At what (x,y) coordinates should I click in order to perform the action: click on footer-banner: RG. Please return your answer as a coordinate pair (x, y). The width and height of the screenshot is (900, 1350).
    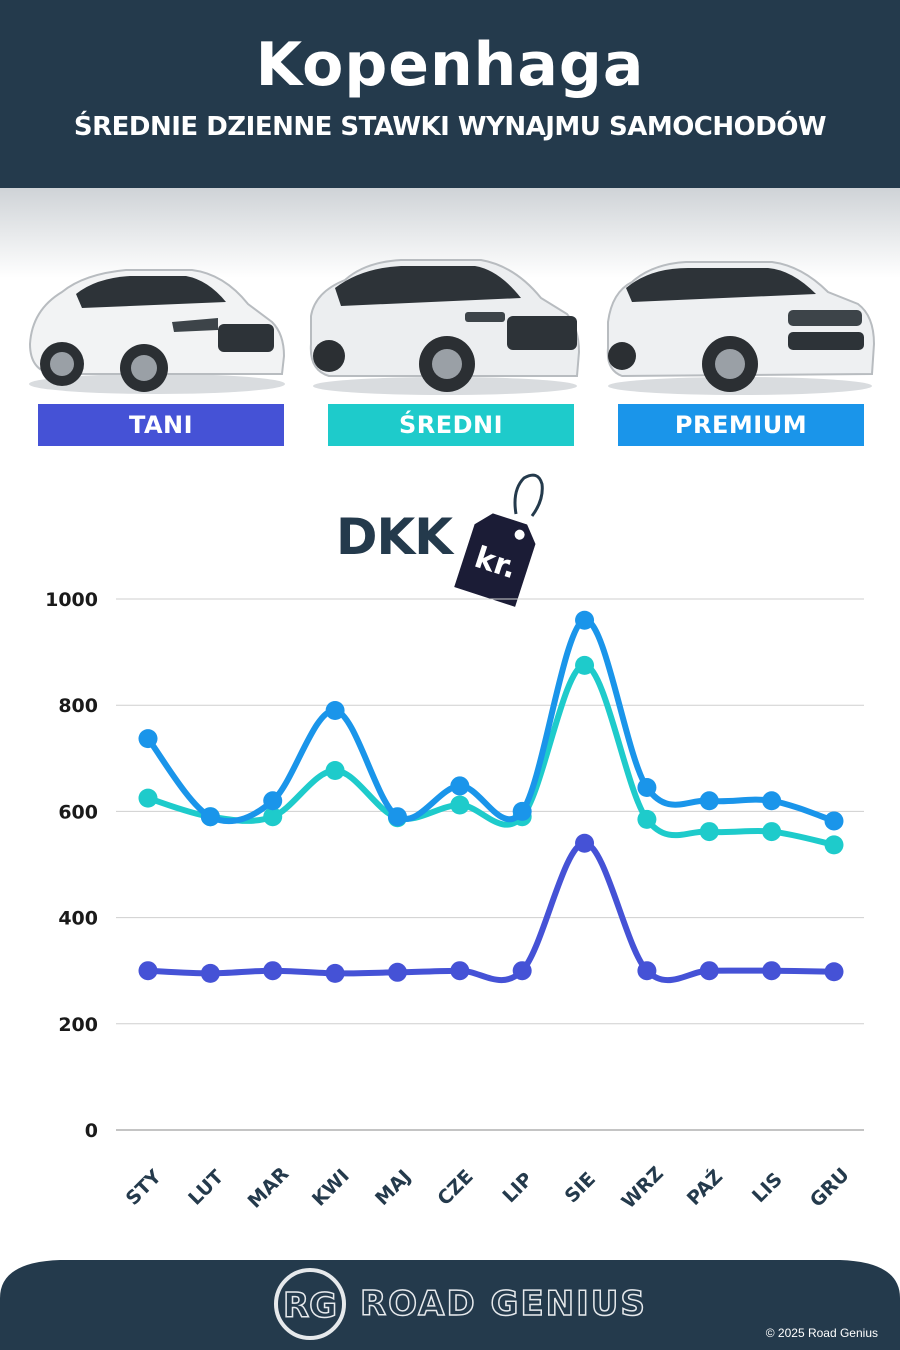
    Looking at the image, I should click on (450, 1305).